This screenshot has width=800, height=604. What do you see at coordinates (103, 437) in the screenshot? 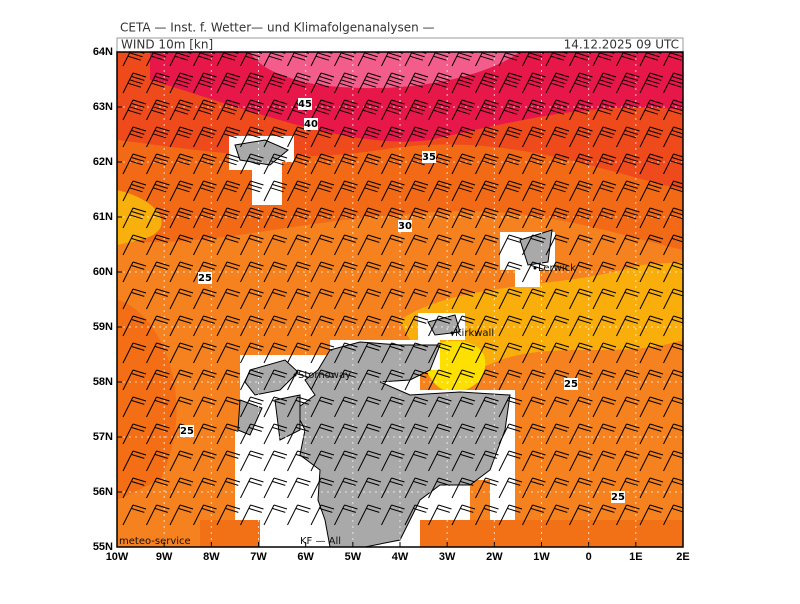
I see `lat-label: 57N` at bounding box center [103, 437].